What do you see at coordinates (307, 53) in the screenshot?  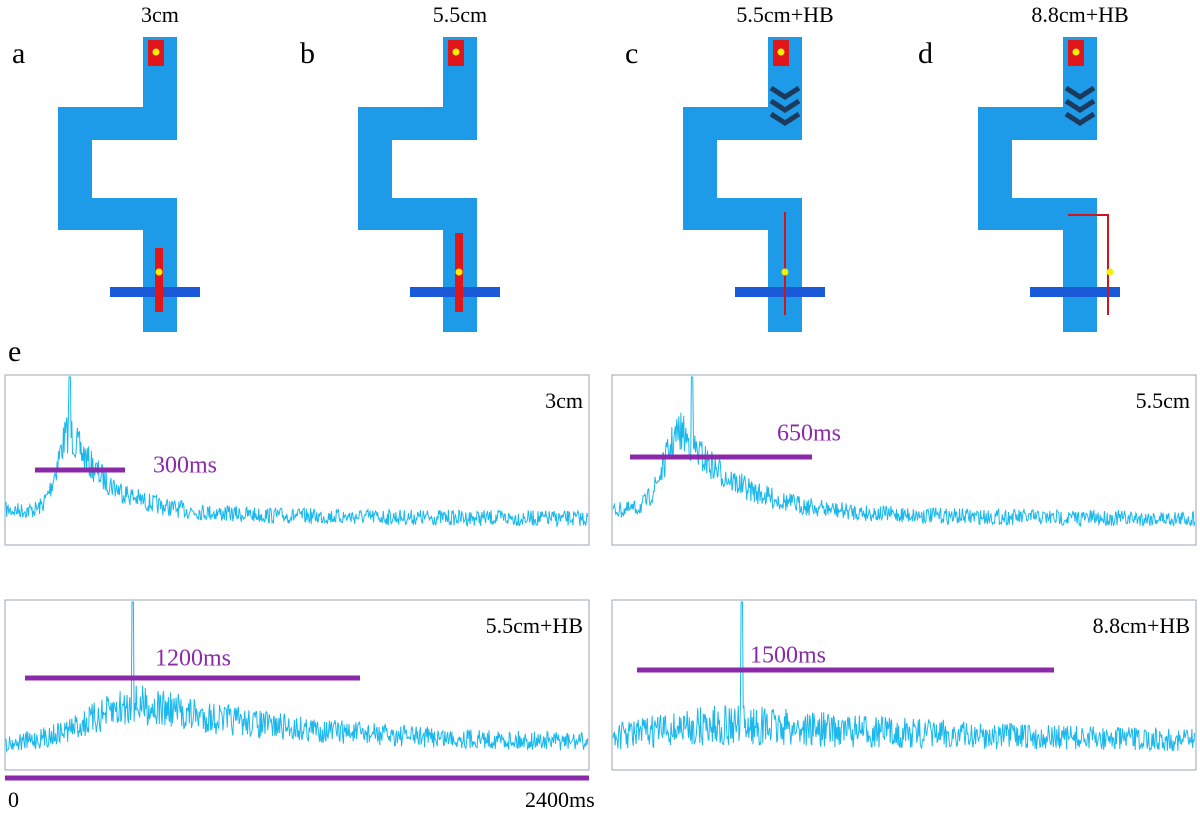 I see `panel-label: b` at bounding box center [307, 53].